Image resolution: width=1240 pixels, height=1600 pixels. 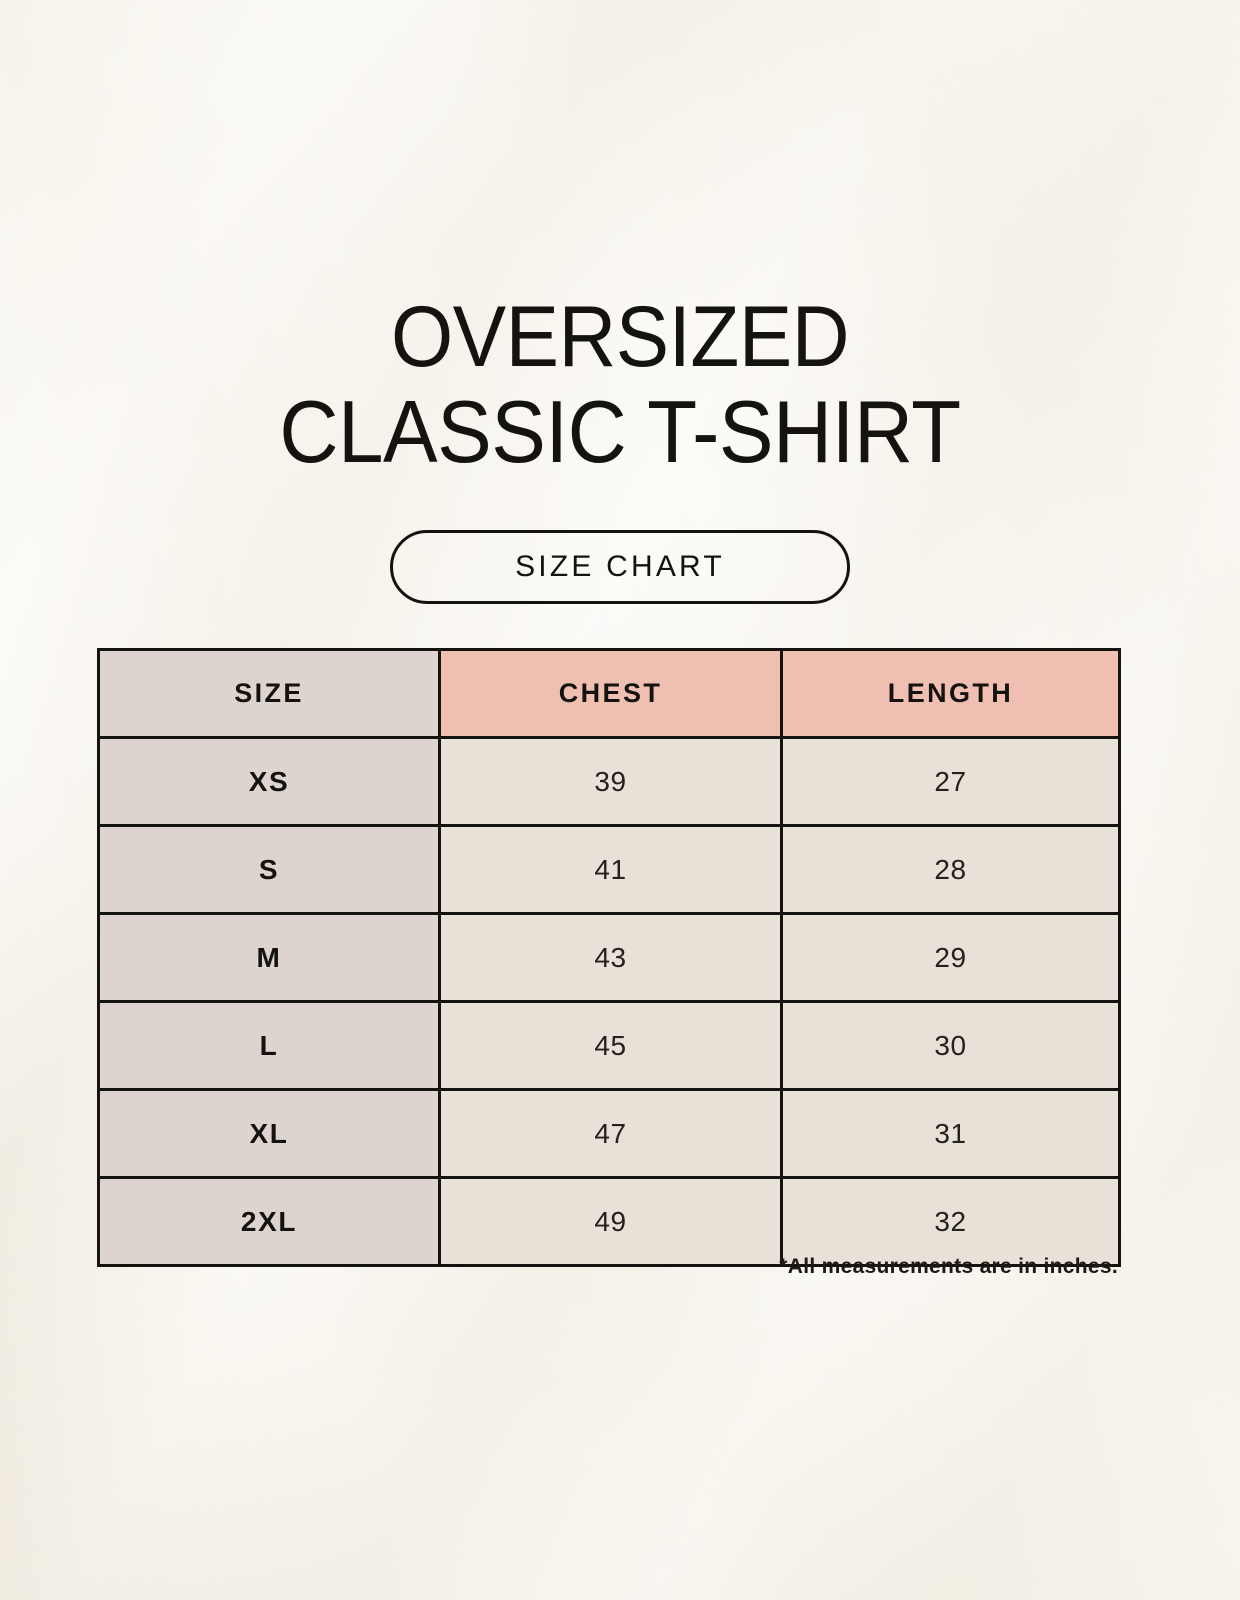 I want to click on cell-chest: 39, so click(x=610, y=781).